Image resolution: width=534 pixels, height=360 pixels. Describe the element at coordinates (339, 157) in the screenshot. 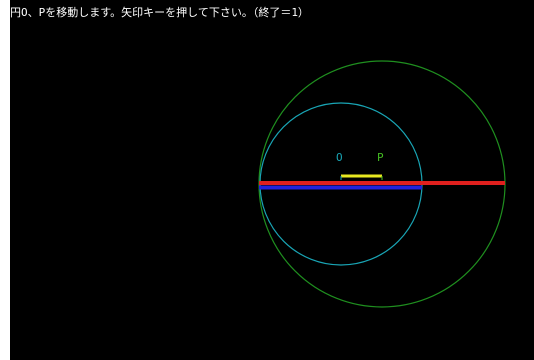

I see `point-o-label: O` at that location.